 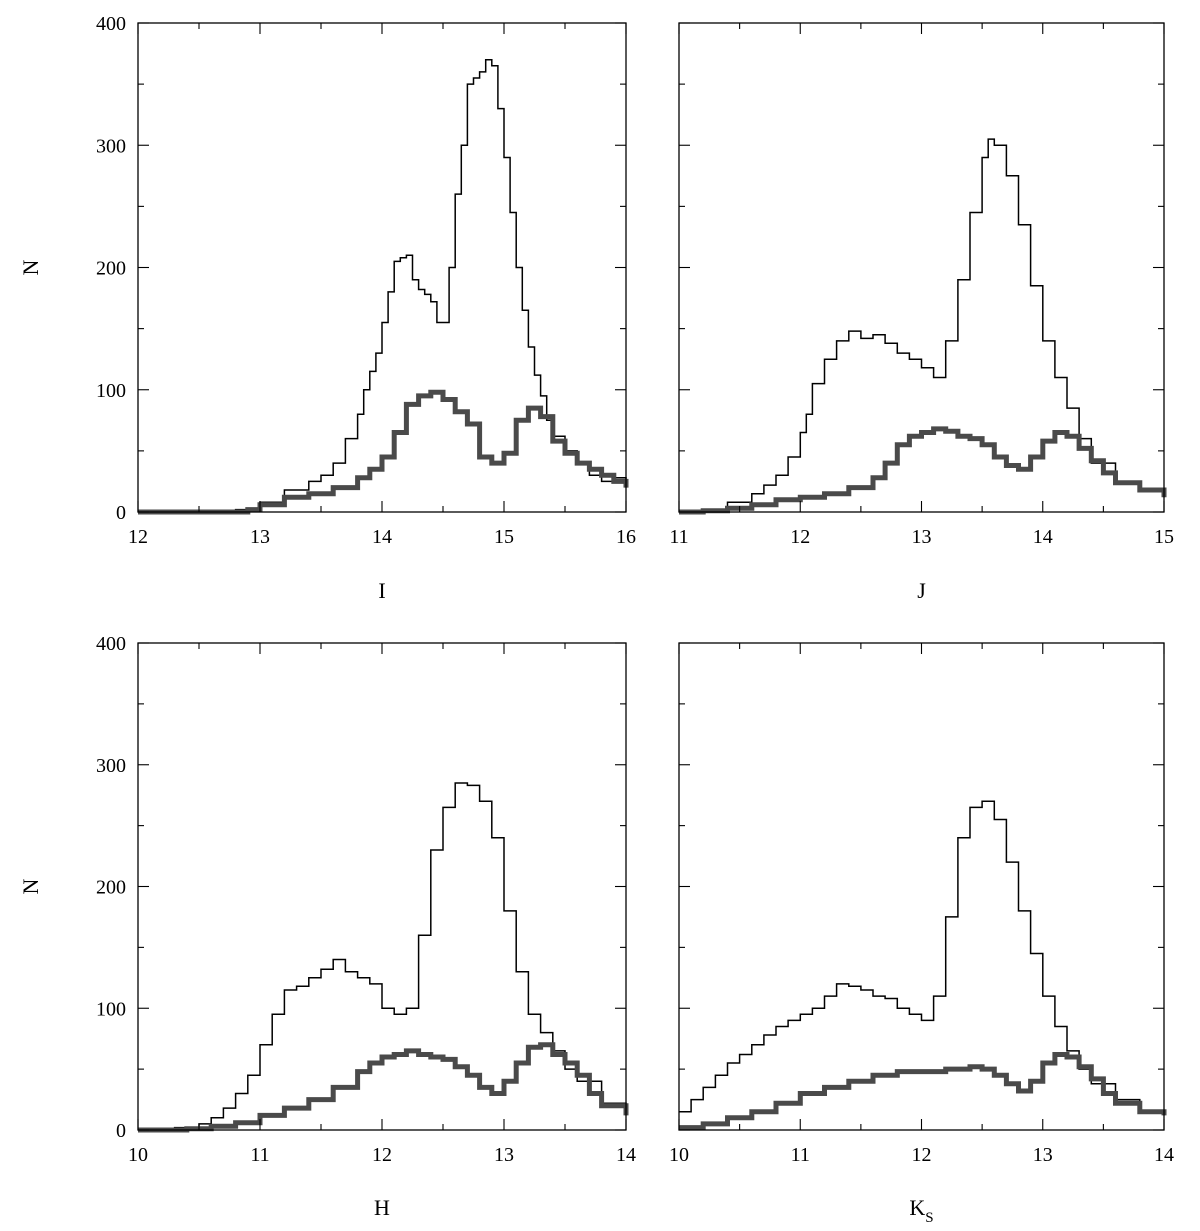 I want to click on x-axis-title: KS, so click(x=921, y=1210).